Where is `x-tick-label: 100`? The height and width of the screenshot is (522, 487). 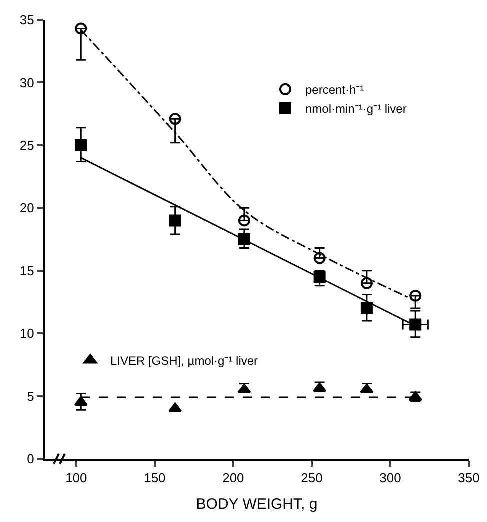 x-tick-label: 100 is located at coordinates (77, 478).